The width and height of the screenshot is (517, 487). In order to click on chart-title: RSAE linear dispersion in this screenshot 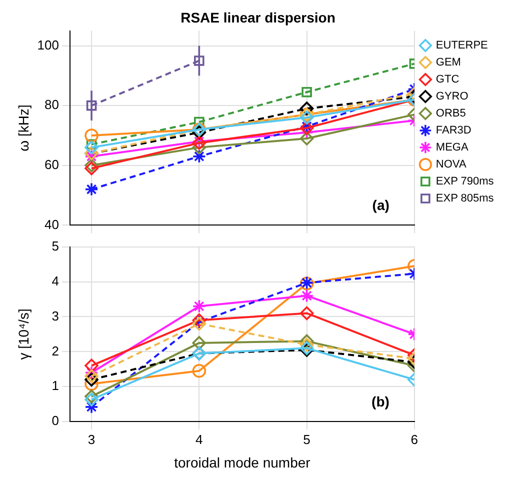, I will do `click(258, 17)`.